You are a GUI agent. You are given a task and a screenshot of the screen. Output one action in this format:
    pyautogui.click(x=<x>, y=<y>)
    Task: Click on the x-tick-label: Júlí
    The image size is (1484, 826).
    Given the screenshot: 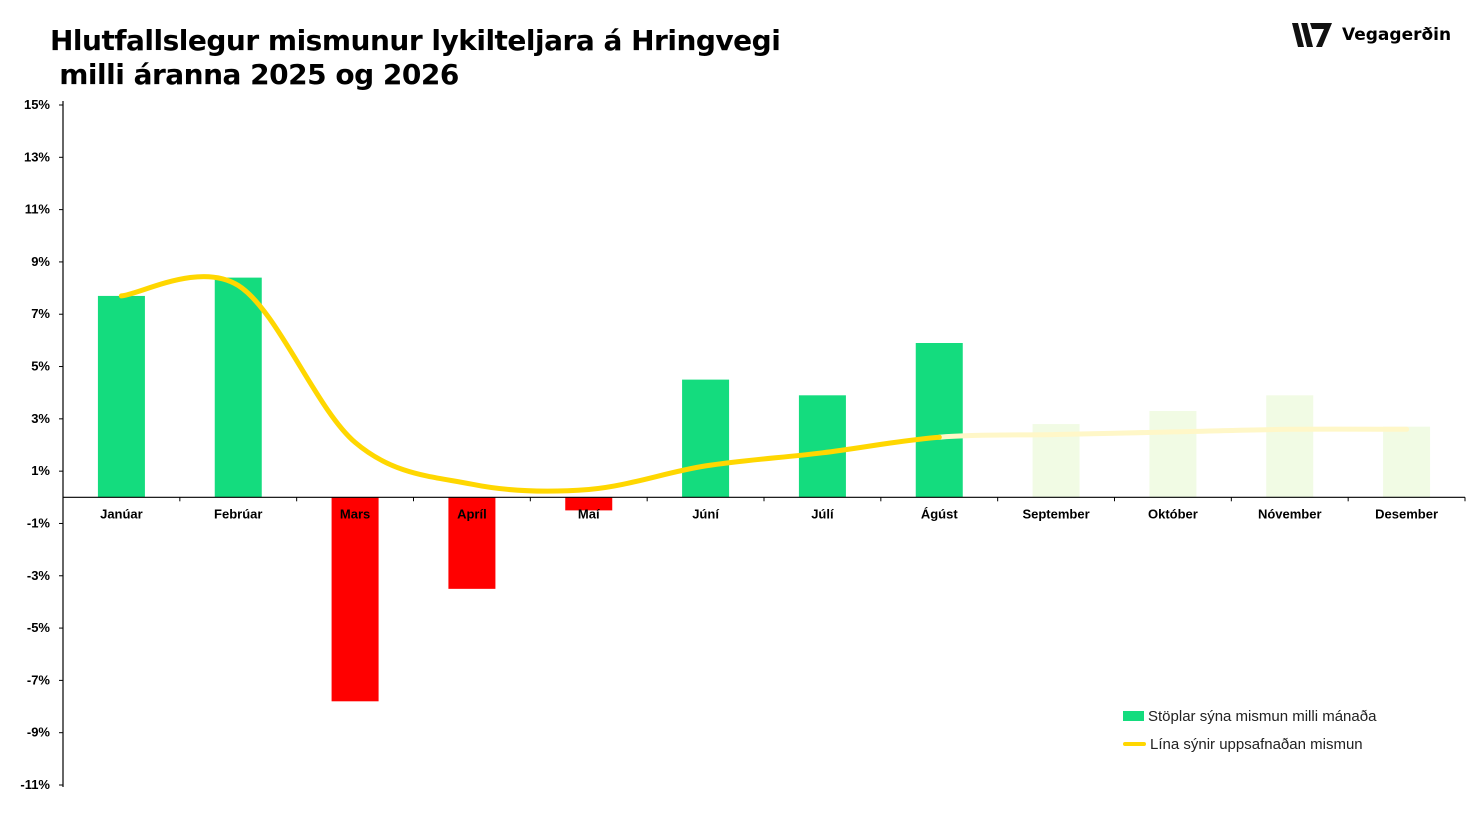 What is the action you would take?
    pyautogui.click(x=822, y=513)
    